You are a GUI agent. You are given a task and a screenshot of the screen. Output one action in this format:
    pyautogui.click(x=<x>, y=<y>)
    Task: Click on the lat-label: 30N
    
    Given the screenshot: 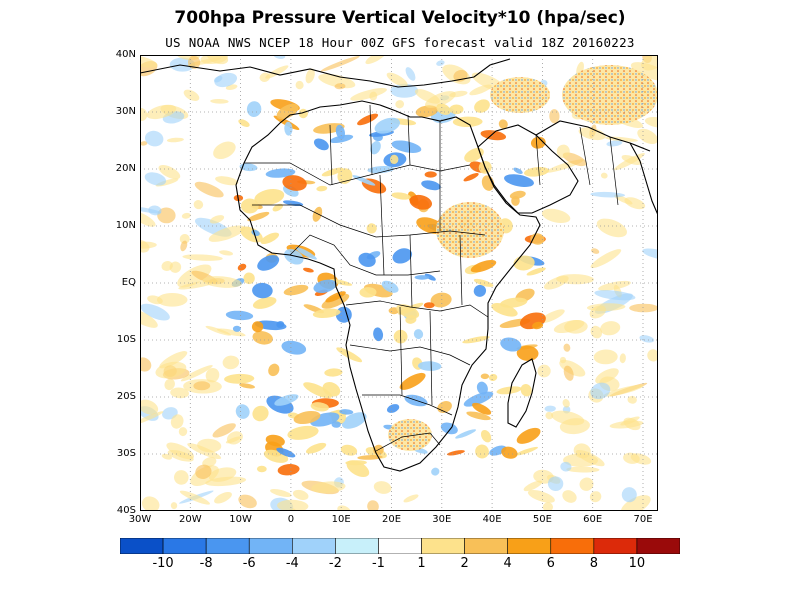 What is the action you would take?
    pyautogui.click(x=125, y=111)
    